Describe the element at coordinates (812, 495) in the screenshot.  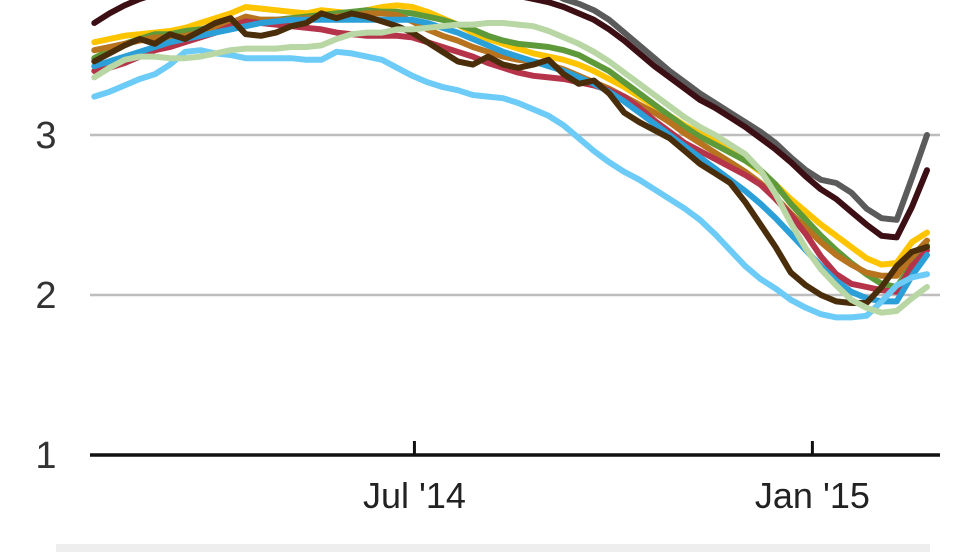
I see `x-tick-label: Jan '15` at that location.